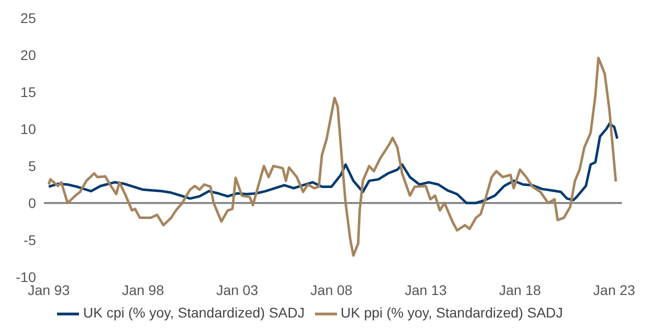 The height and width of the screenshot is (333, 650). What do you see at coordinates (28, 128) in the screenshot?
I see `y-tick-label: 10` at bounding box center [28, 128].